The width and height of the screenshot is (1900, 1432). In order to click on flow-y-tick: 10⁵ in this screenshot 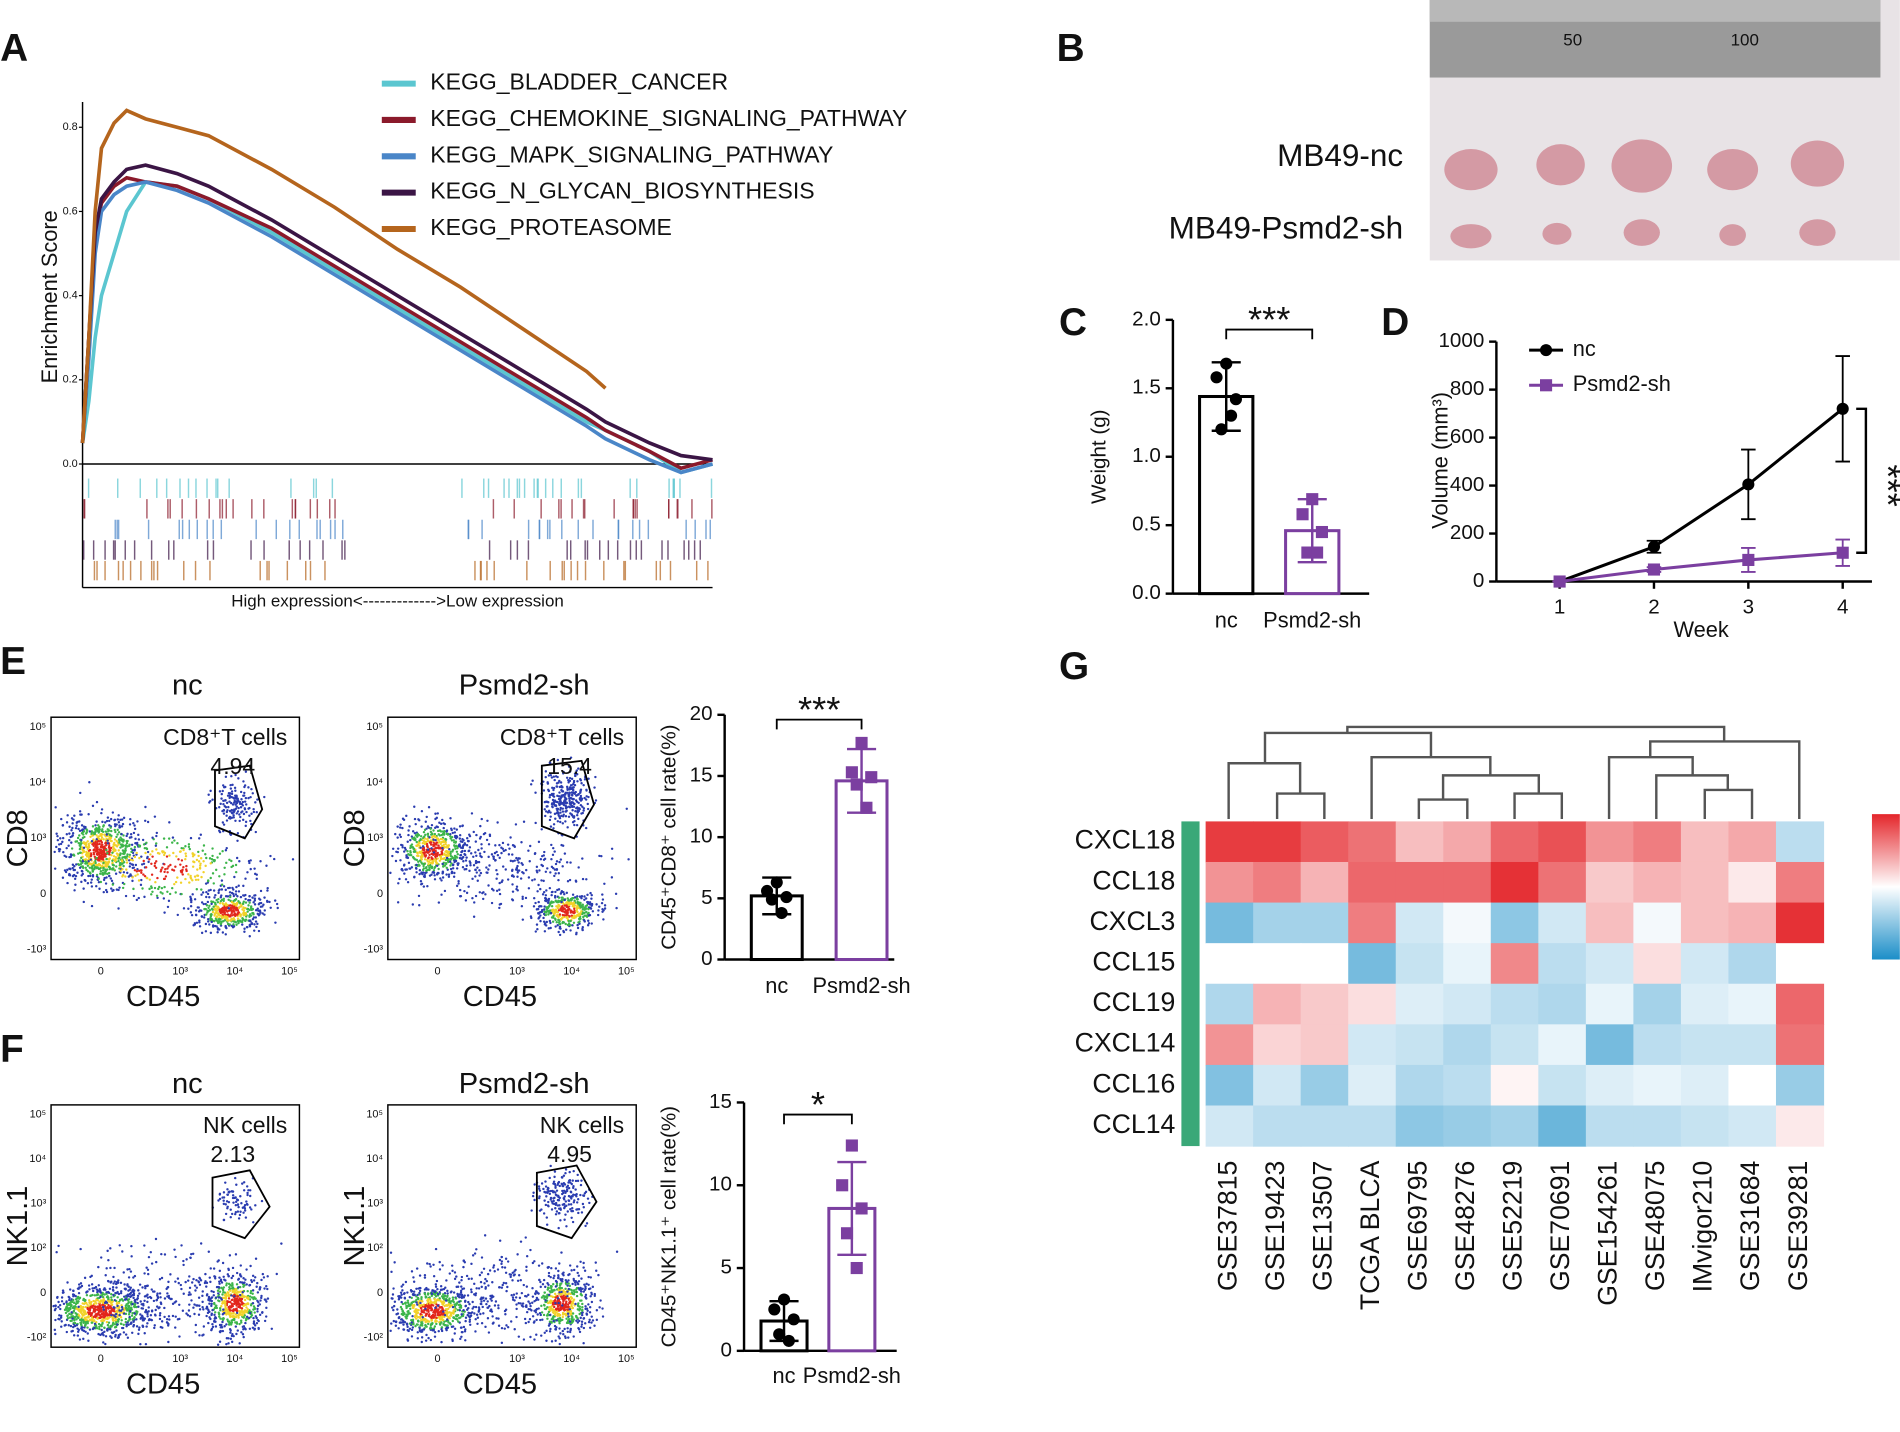, I will do `click(38, 727)`.